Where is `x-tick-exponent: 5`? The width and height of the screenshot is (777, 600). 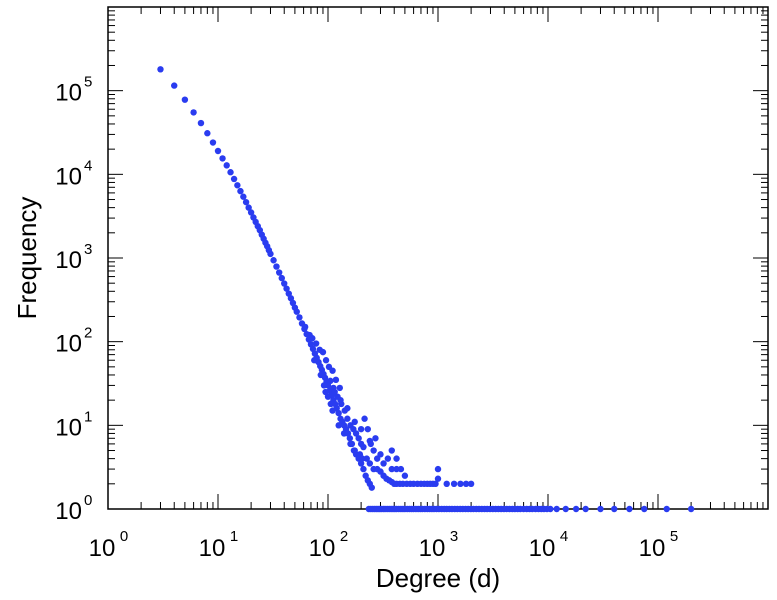
x-tick-exponent: 5 is located at coordinates (674, 536).